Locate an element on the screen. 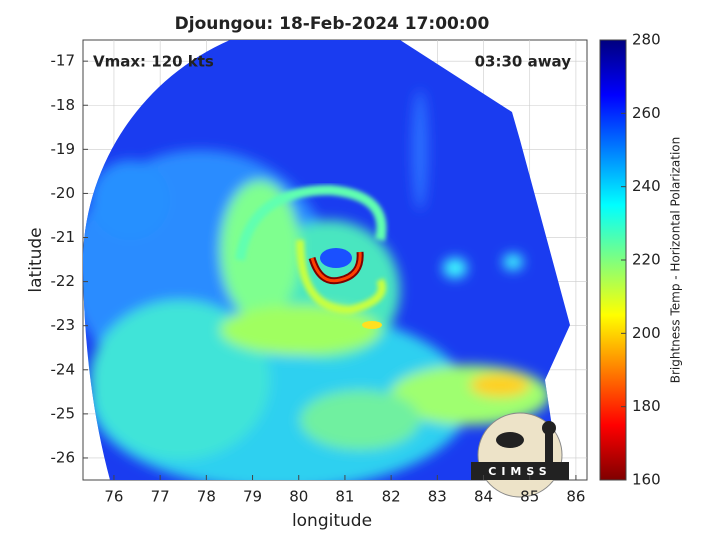 The width and height of the screenshot is (720, 544). colorbar-tick-label: 240 is located at coordinates (646, 186).